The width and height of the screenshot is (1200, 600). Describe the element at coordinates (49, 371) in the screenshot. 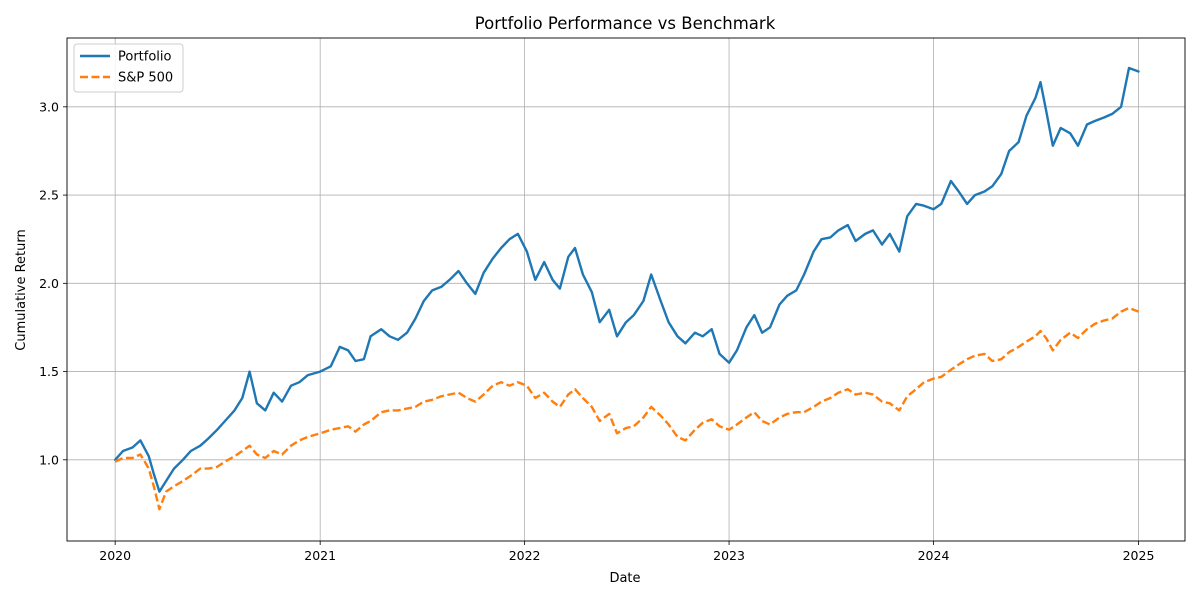

I see `y-tick-label: 1.5` at that location.